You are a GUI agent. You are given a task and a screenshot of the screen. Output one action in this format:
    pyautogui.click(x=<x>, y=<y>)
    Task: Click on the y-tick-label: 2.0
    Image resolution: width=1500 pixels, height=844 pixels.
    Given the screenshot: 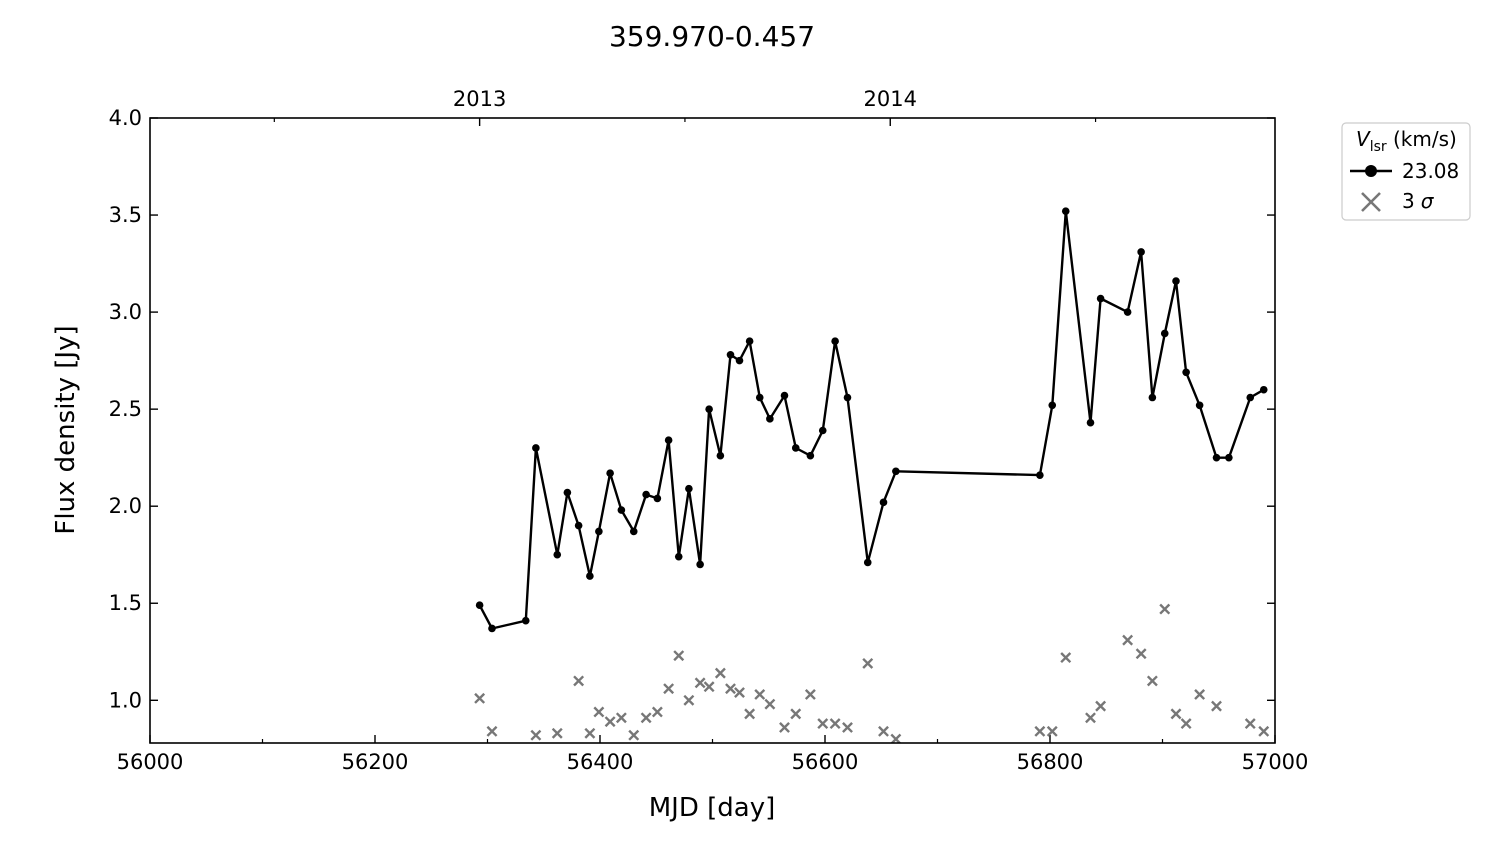 What is the action you would take?
    pyautogui.click(x=125, y=506)
    